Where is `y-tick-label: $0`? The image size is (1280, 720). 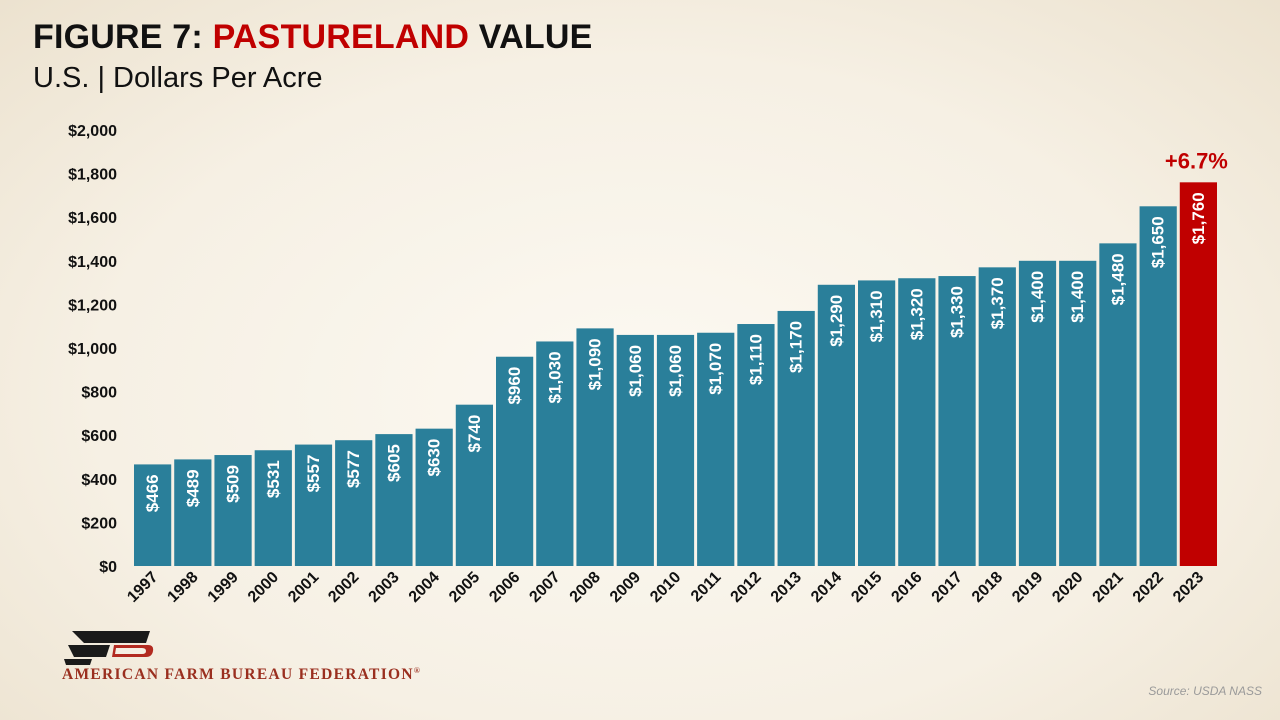 y-tick-label: $0 is located at coordinates (108, 567).